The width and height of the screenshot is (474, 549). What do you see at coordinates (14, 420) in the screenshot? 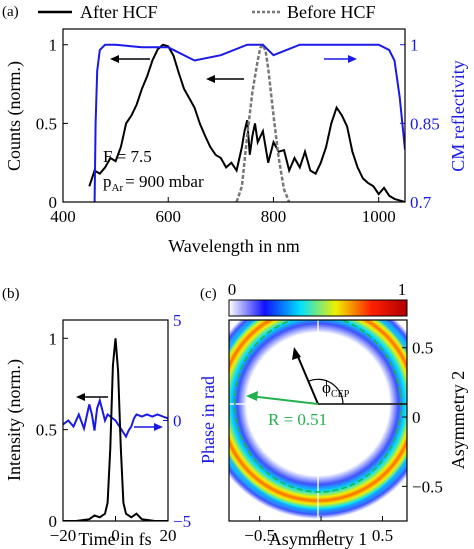
I see `panel-b-ylabel: Intensity (norm.)` at bounding box center [14, 420].